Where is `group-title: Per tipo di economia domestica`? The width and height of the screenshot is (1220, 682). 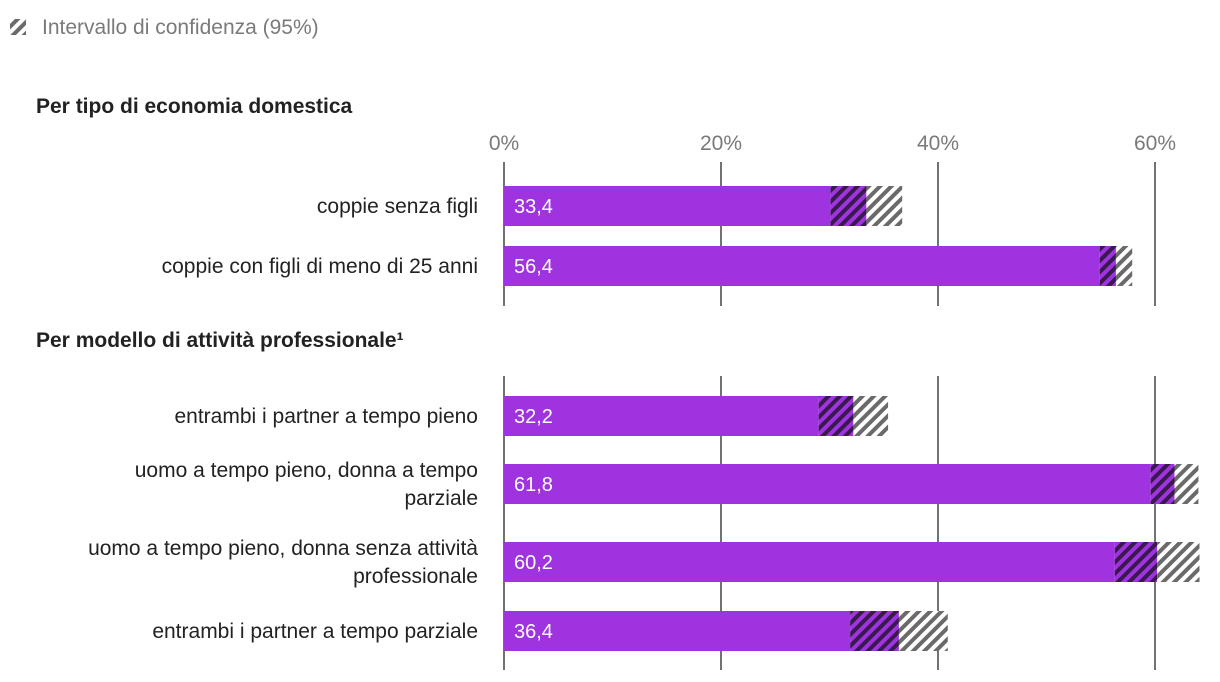 group-title: Per tipo di economia domestica is located at coordinates (194, 106).